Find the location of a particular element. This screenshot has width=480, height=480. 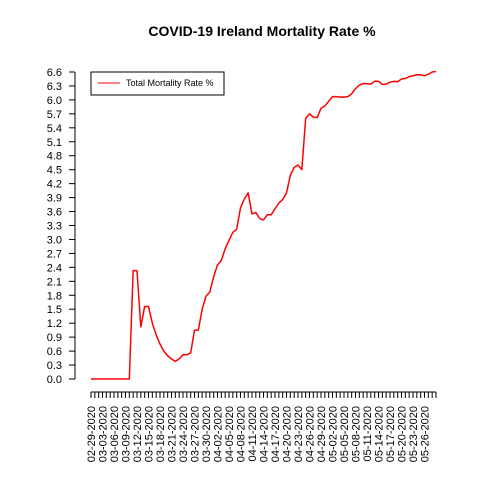

y-tick-label: 2.1 is located at coordinates (54, 282).